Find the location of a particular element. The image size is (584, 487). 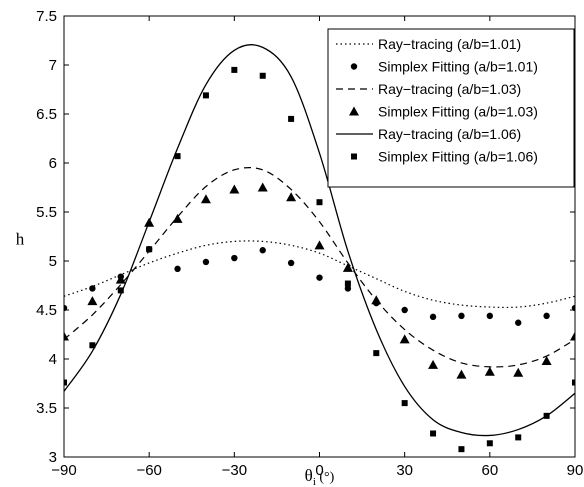

series-line is located at coordinates (319, 274).